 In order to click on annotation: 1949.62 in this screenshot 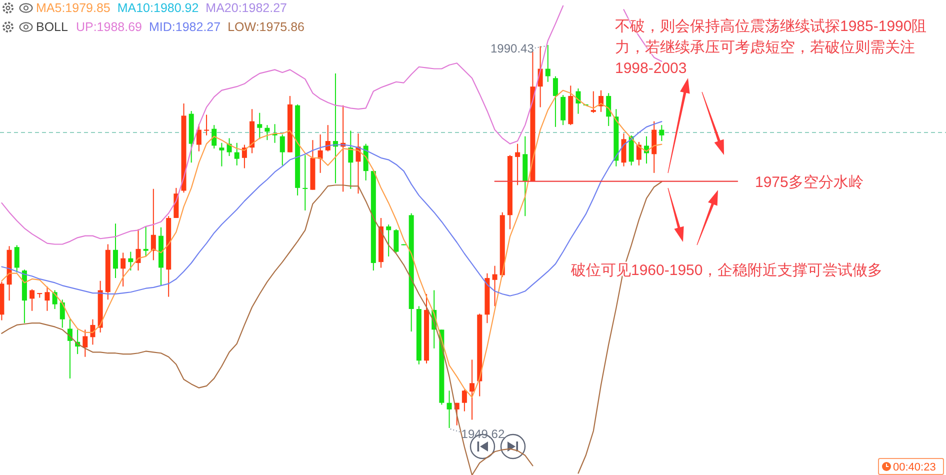, I will do `click(483, 434)`.